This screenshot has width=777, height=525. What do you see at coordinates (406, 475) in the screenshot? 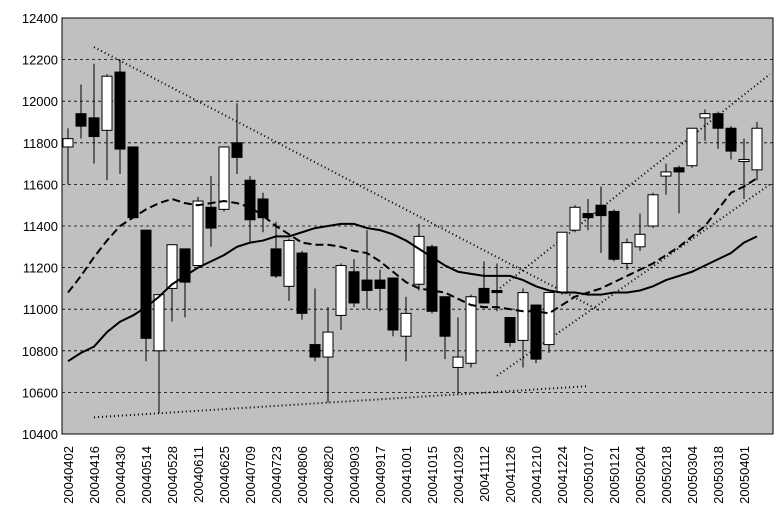
I see `x-tick-label: 20041001` at bounding box center [406, 475].